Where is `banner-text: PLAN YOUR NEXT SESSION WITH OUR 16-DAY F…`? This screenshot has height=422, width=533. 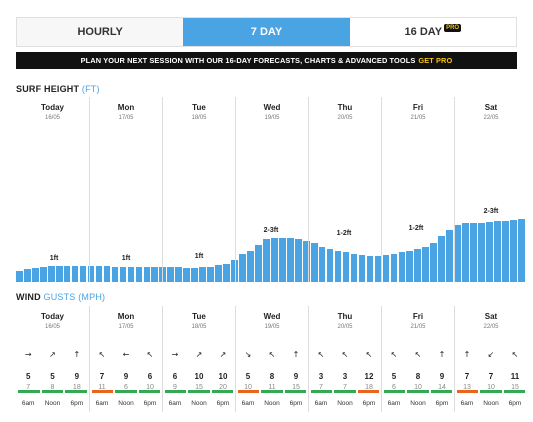
banner-text: PLAN YOUR NEXT SESSION WITH OUR 16-DAY F… is located at coordinates (248, 60).